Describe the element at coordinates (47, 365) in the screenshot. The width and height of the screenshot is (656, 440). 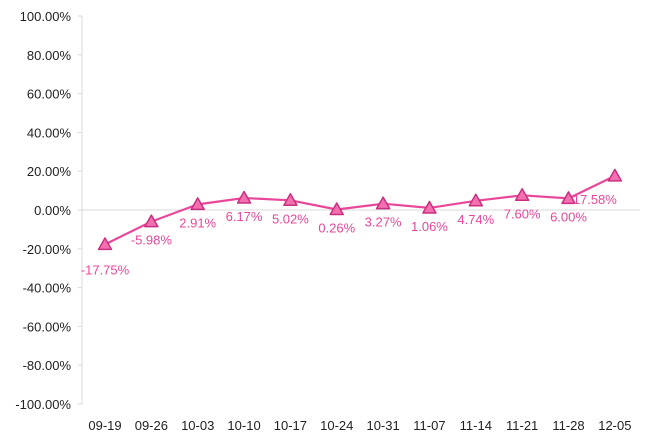
I see `y-tick-label: -80.00%` at that location.